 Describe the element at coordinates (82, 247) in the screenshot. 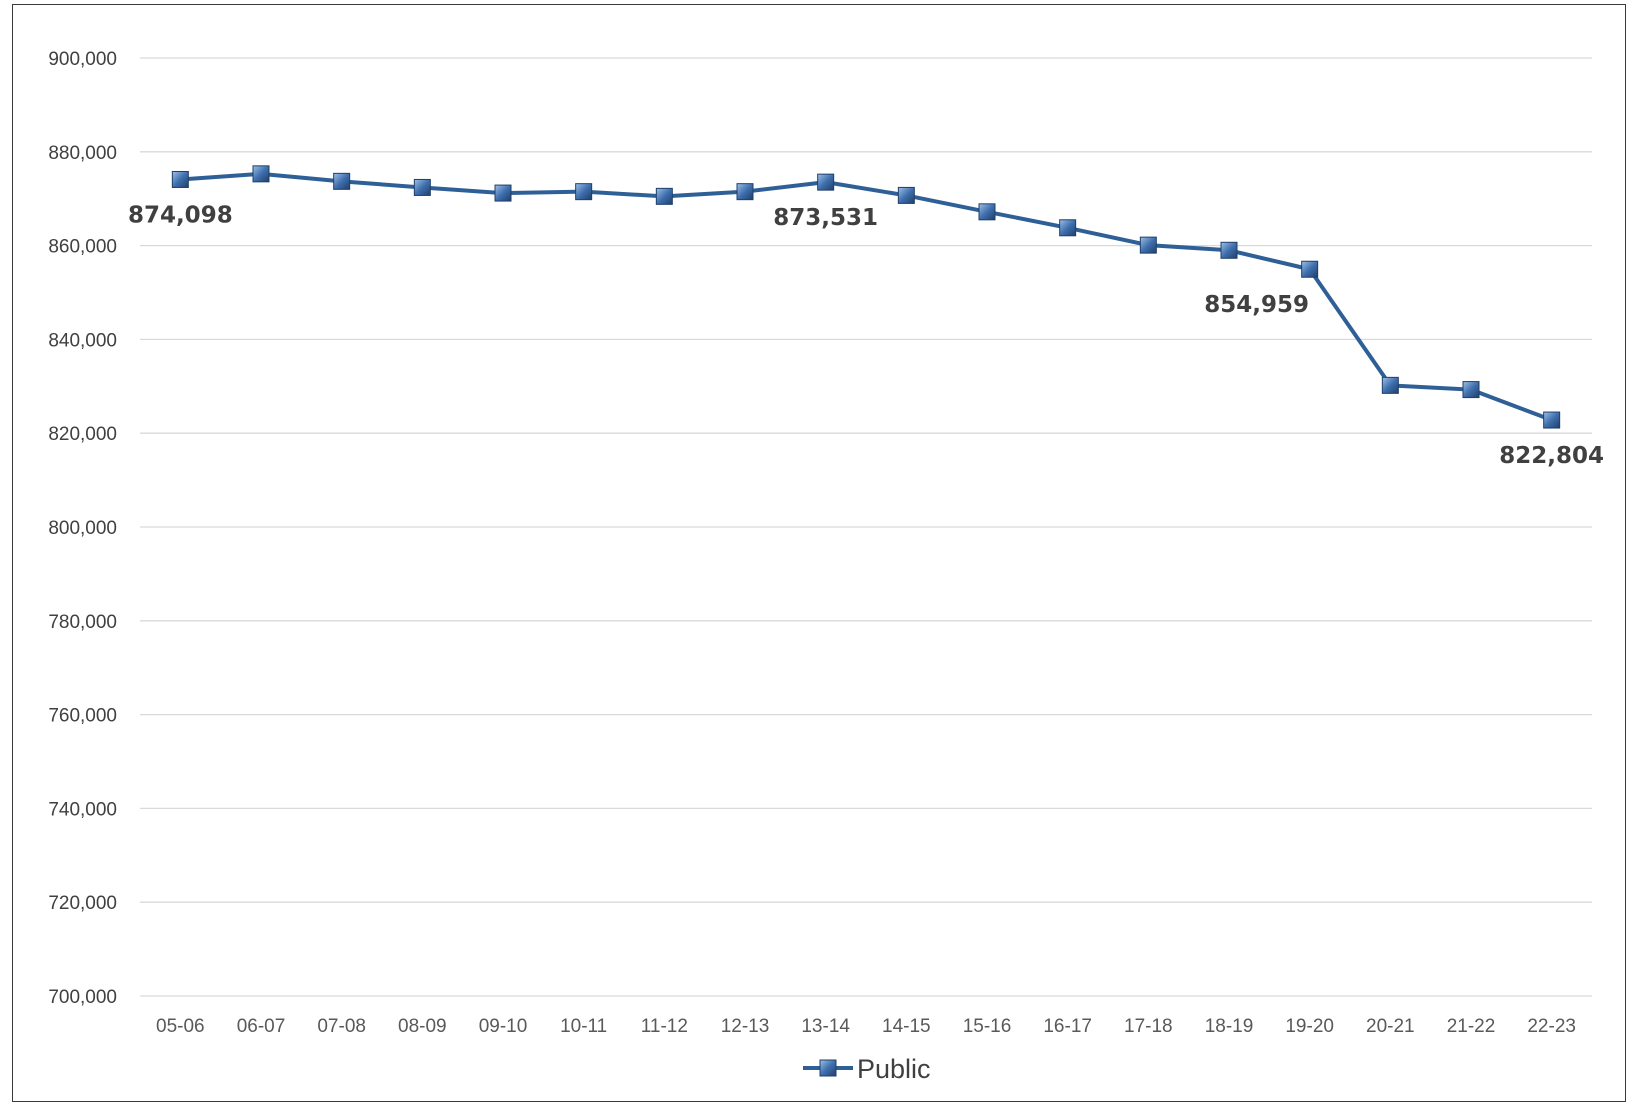

I see `y-tick-label: 860,000` at that location.